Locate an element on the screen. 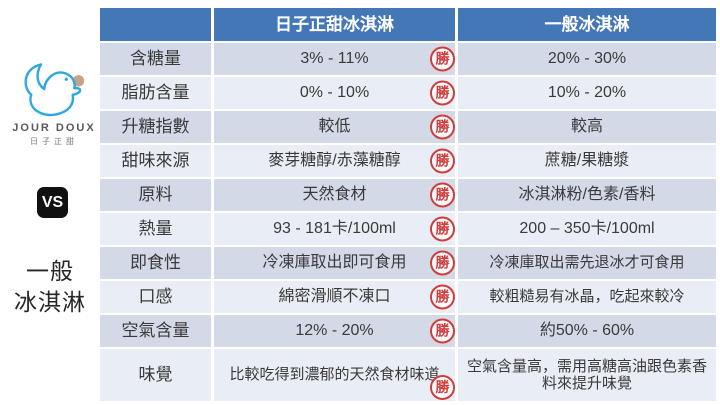  jourdoux-value: 93 - 181卡/100ml 勝 is located at coordinates (334, 229).